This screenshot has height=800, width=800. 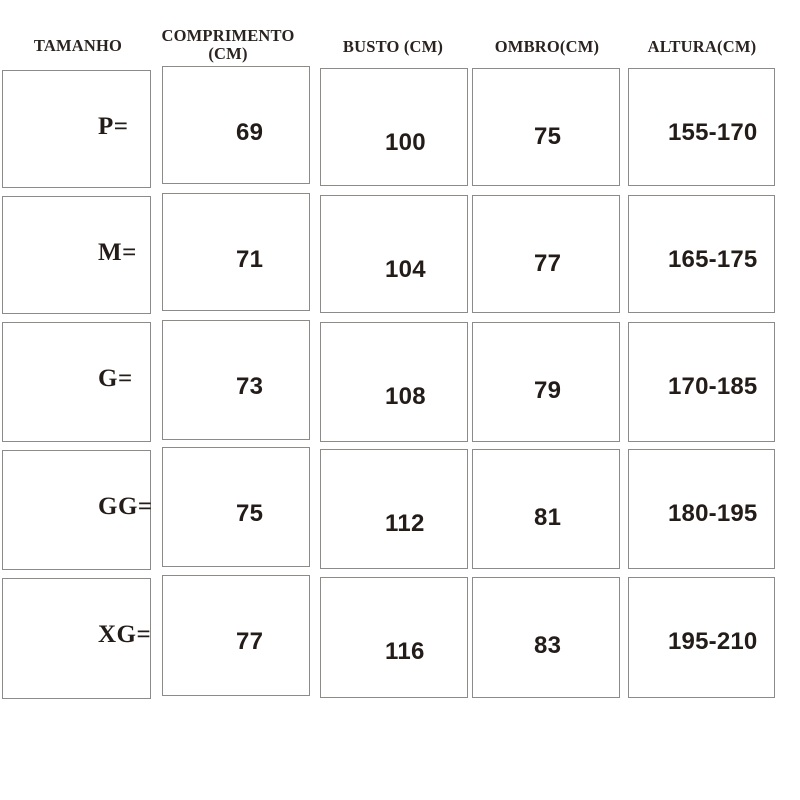 What do you see at coordinates (713, 513) in the screenshot?
I see `cell-value-altura: 180-195` at bounding box center [713, 513].